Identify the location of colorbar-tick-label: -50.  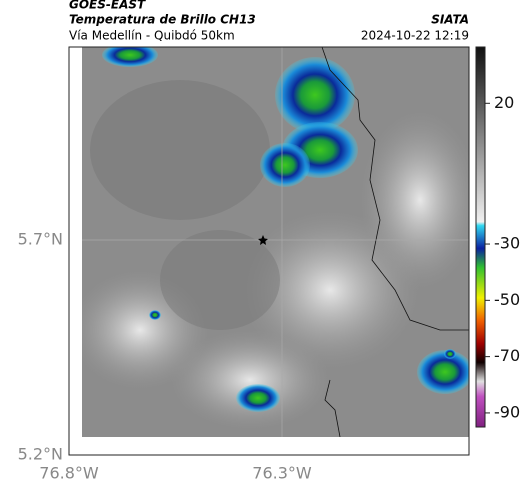
(507, 299).